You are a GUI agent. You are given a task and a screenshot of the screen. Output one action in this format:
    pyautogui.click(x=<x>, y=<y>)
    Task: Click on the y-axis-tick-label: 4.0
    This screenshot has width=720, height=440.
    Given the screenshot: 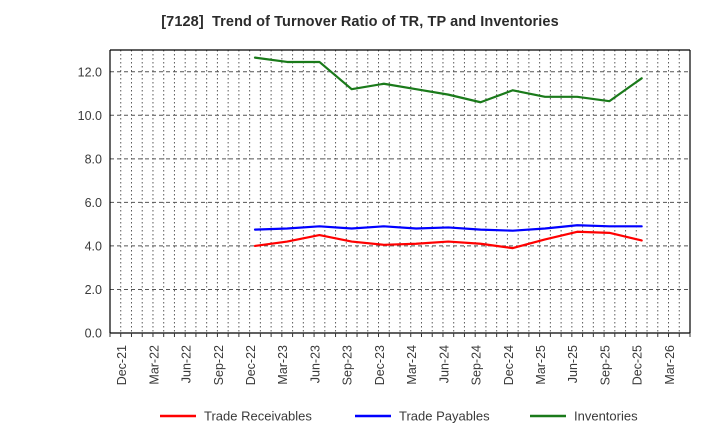 What is the action you would take?
    pyautogui.click(x=93, y=246)
    